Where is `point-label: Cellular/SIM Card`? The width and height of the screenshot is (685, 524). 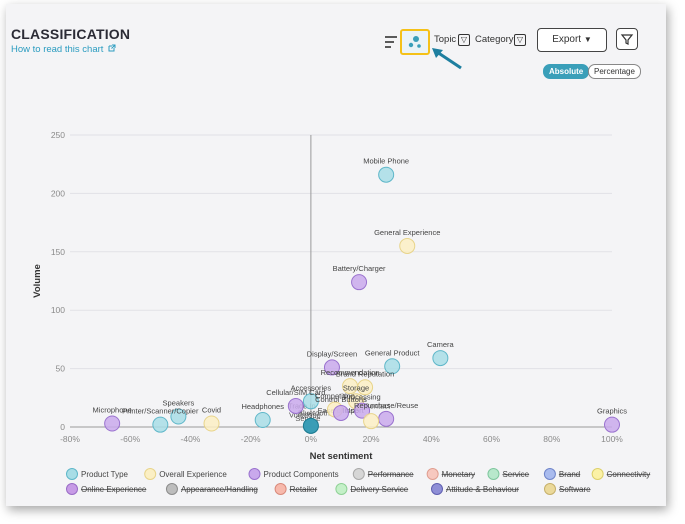
point-label: Cellular/SIM Card is located at coordinates (295, 392).